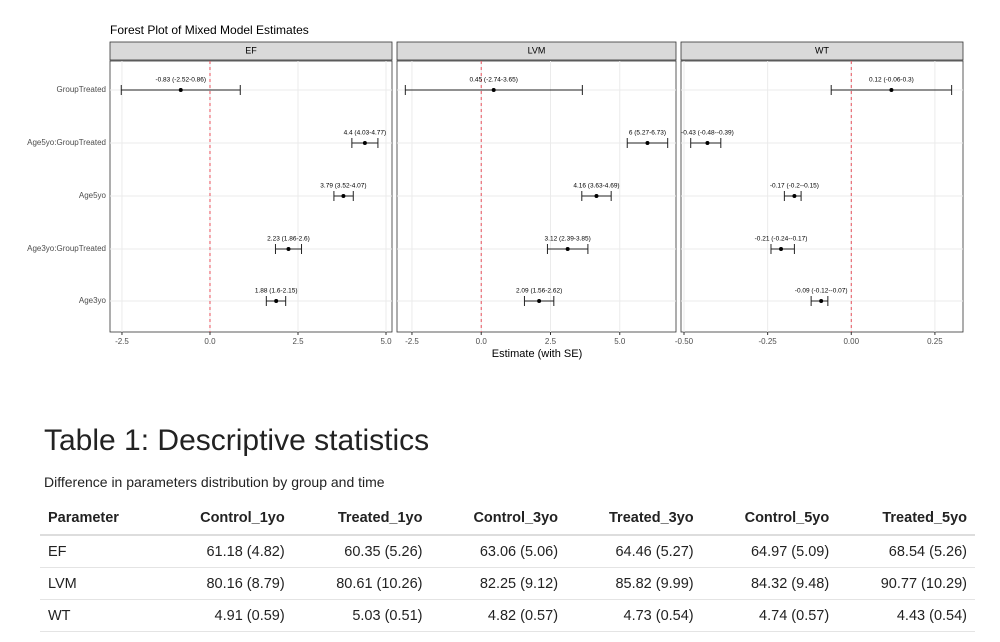 The width and height of the screenshot is (1000, 642). Describe the element at coordinates (498, 519) in the screenshot. I see `header-cell: Control_3yo` at that location.